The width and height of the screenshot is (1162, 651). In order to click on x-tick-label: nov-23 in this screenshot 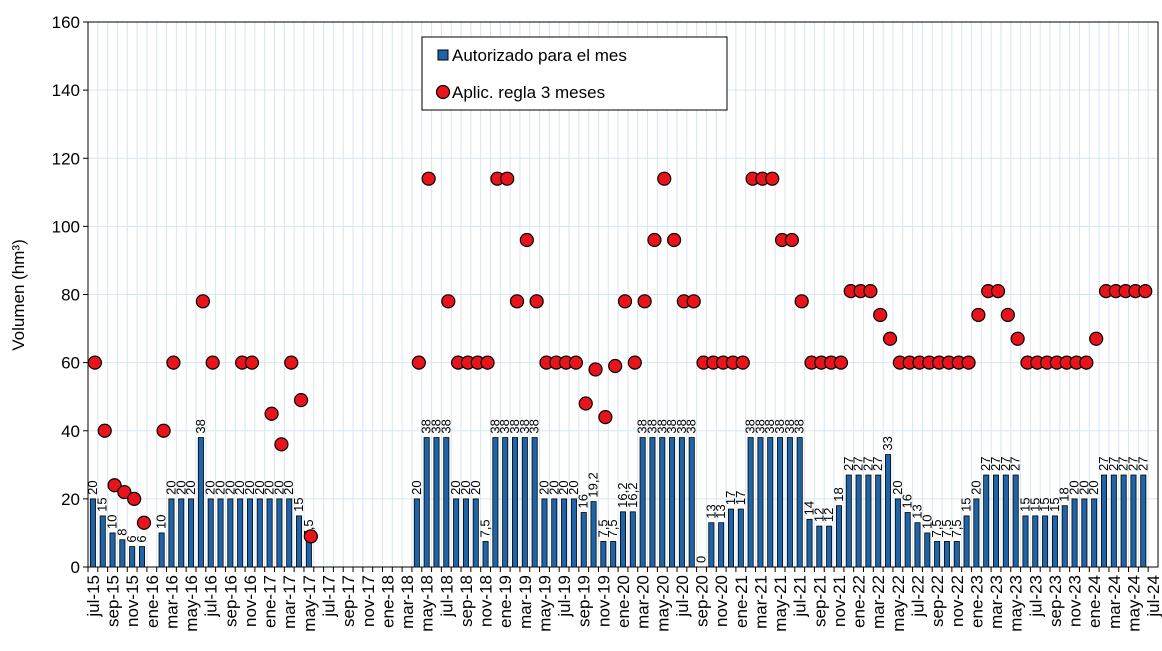, I will do `click(1075, 601)`.